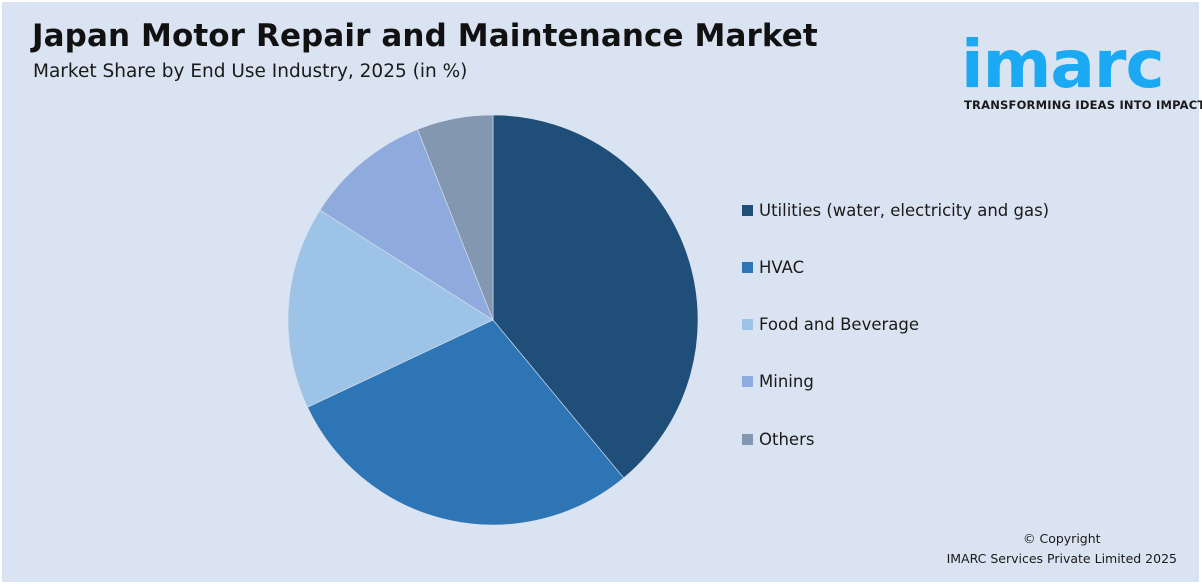 The image size is (1202, 585). What do you see at coordinates (455, 217) in the screenshot?
I see `pie-slice-others` at bounding box center [455, 217].